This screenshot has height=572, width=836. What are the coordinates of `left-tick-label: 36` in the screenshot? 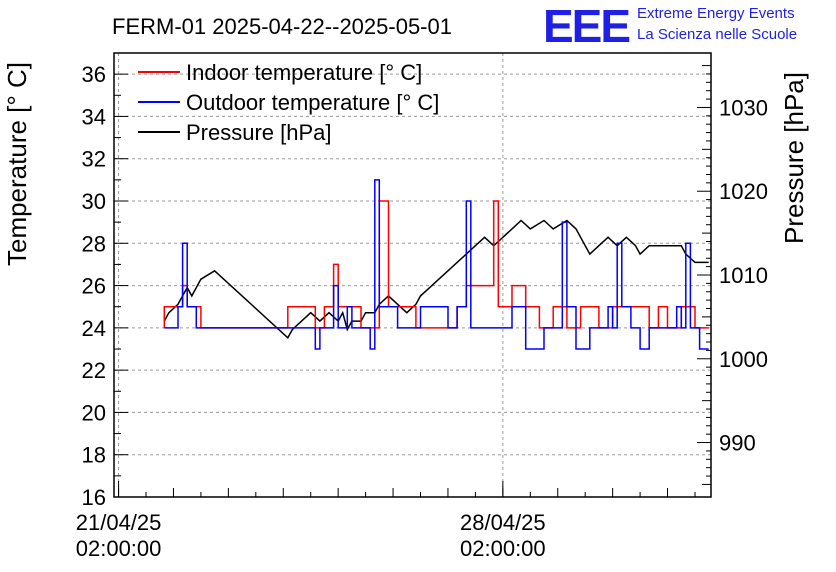 It's located at (94, 74).